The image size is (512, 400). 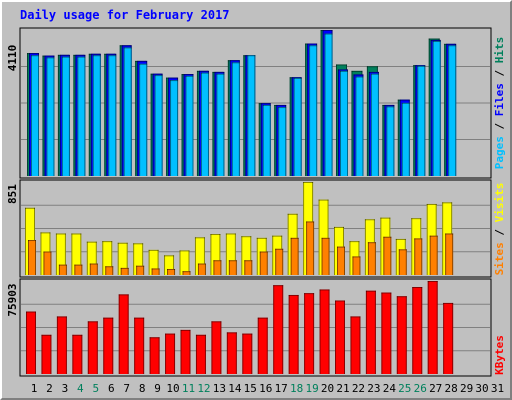 I want to click on legend-top: Pages / Files / Hits, so click(x=499, y=103).